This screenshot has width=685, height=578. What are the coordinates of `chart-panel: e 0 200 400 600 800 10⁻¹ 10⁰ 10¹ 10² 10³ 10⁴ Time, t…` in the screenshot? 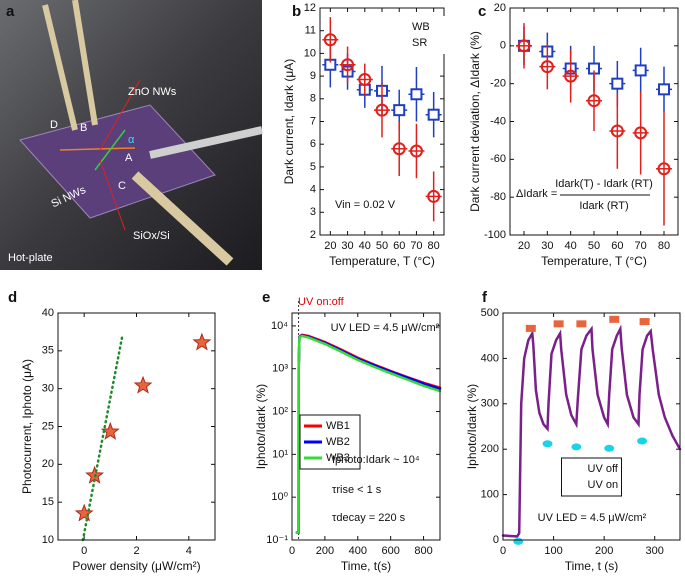 It's located at (348, 431).